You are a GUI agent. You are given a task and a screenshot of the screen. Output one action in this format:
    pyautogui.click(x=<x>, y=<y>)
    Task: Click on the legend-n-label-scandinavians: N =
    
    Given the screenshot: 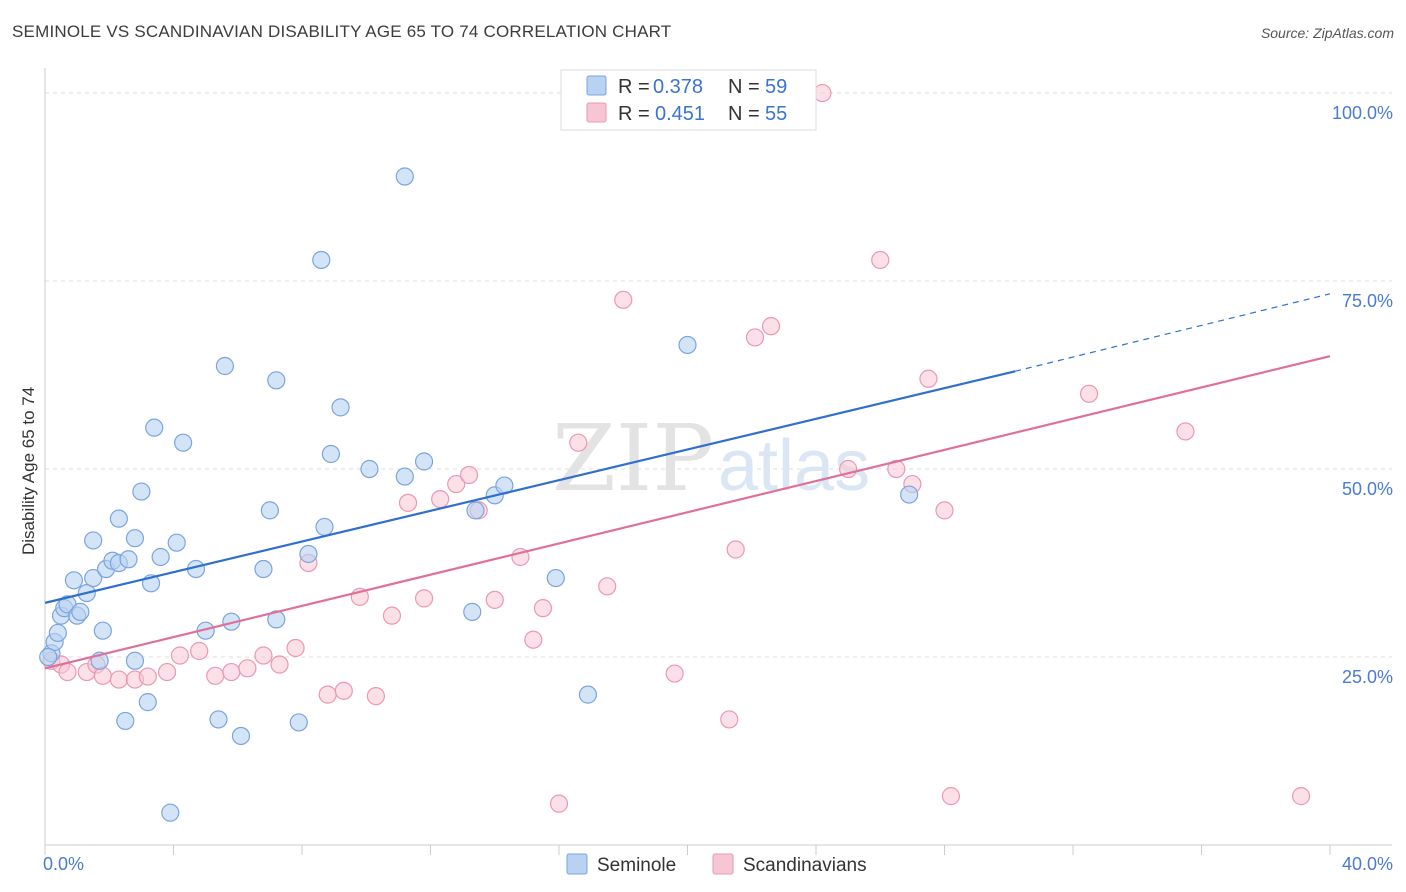 What is the action you would take?
    pyautogui.click(x=744, y=114)
    